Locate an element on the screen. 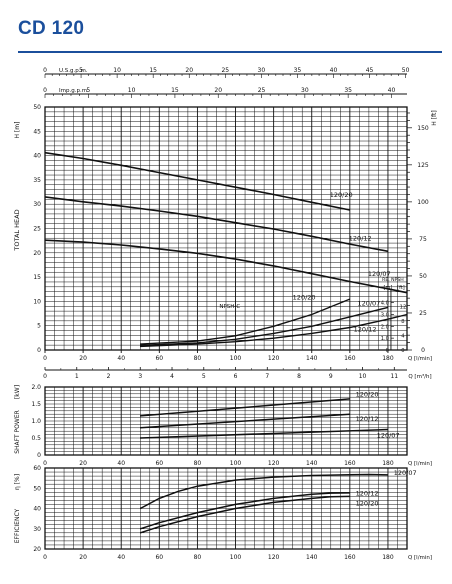 This screenshot has width=452, height=584. m3h-tick-label: 0 is located at coordinates (45, 376).